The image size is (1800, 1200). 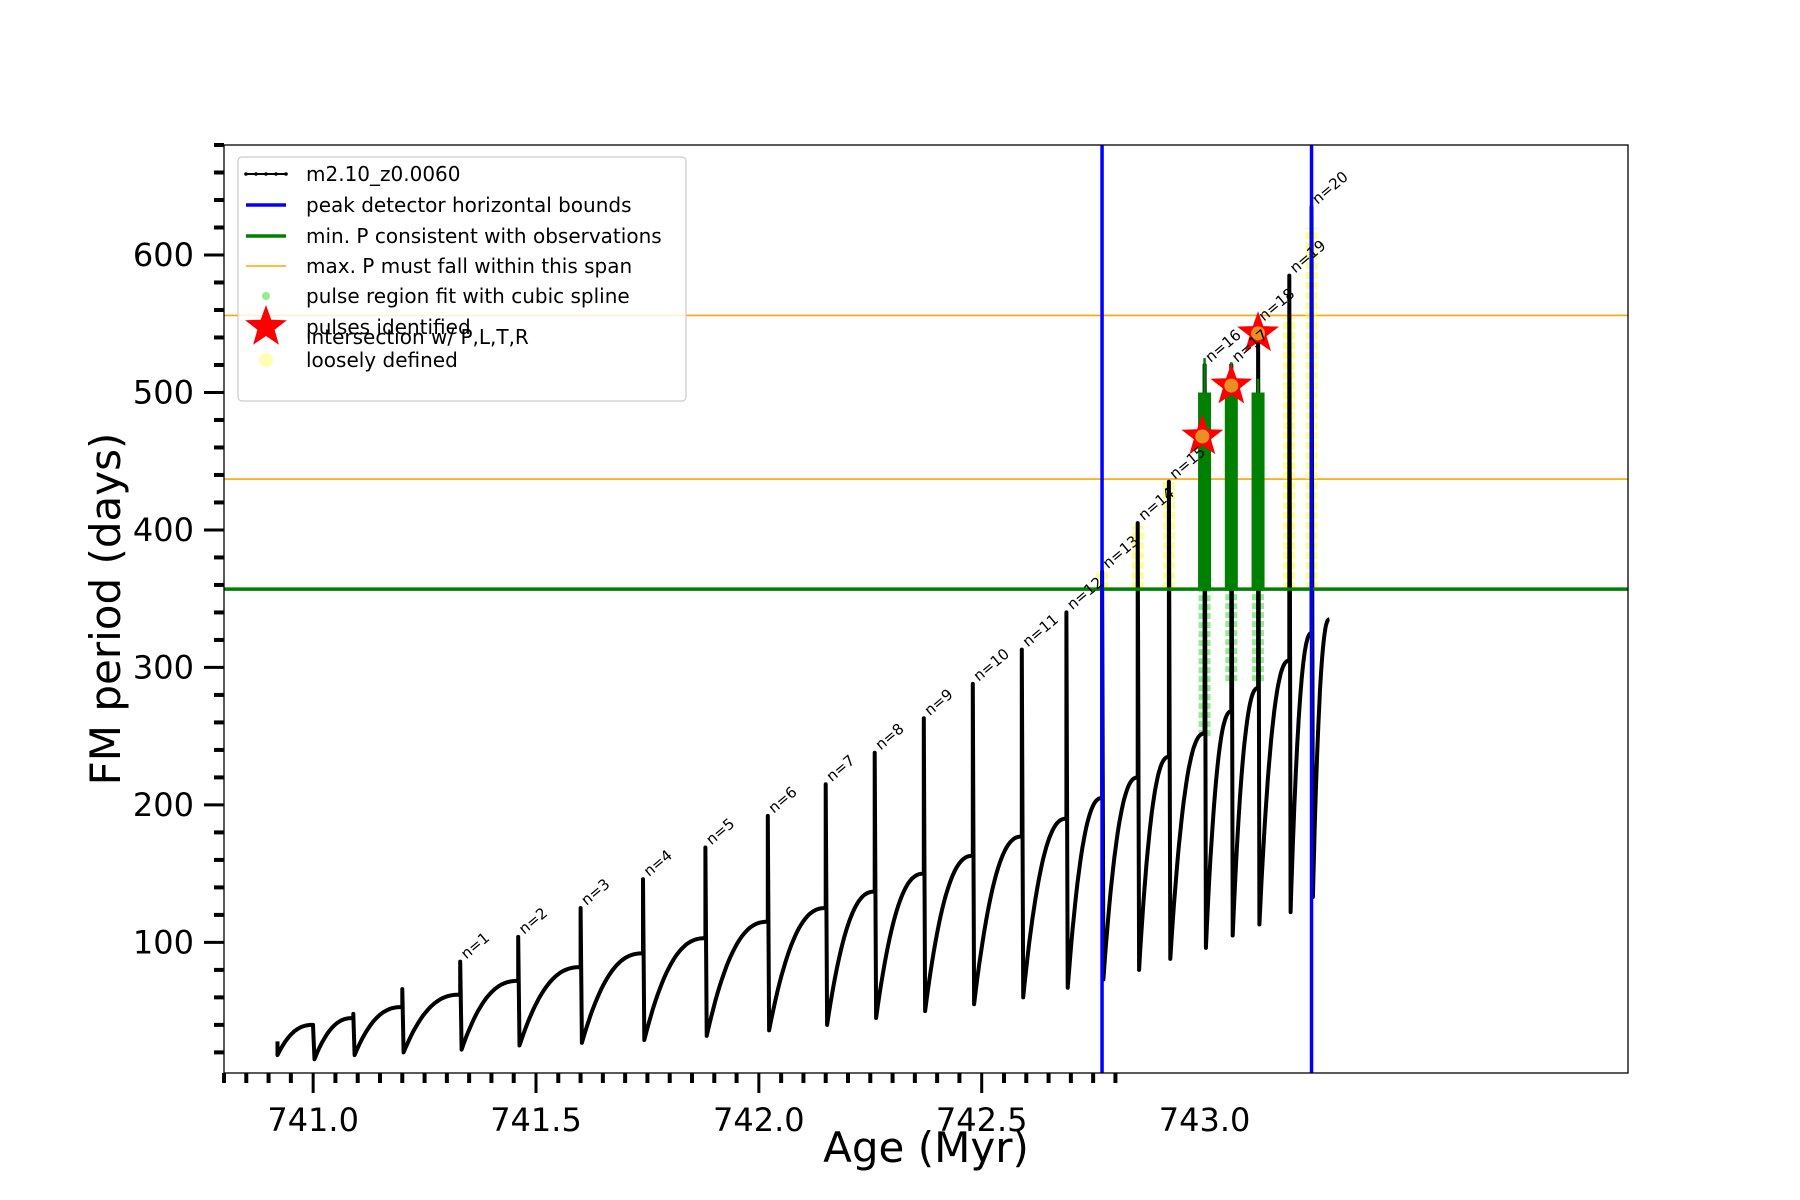 I want to click on legend-entry-2: peak detector horizontal bounds, so click(x=439, y=205).